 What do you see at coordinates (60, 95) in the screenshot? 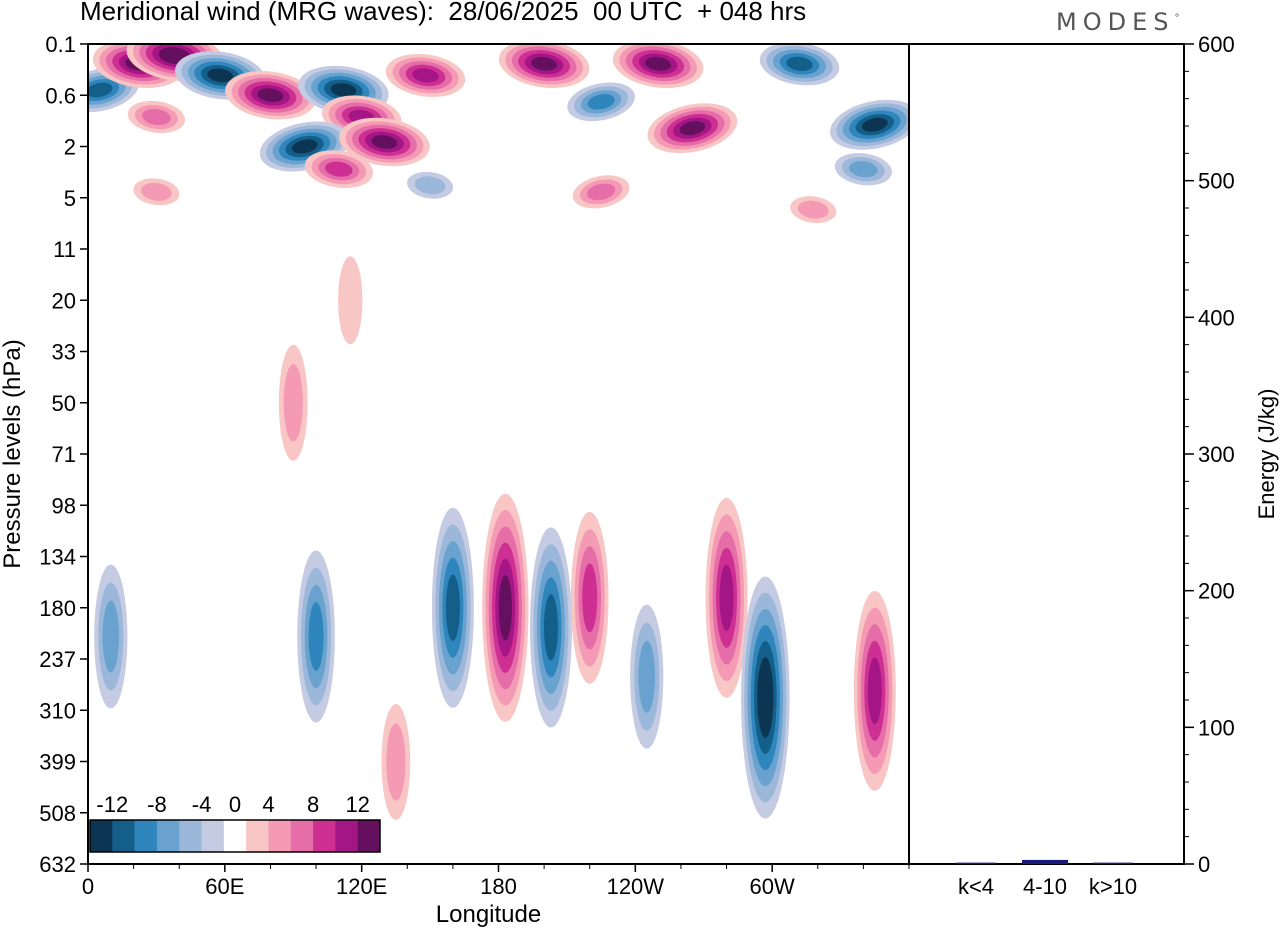
I see `y-tick-label: 0.6` at bounding box center [60, 95].